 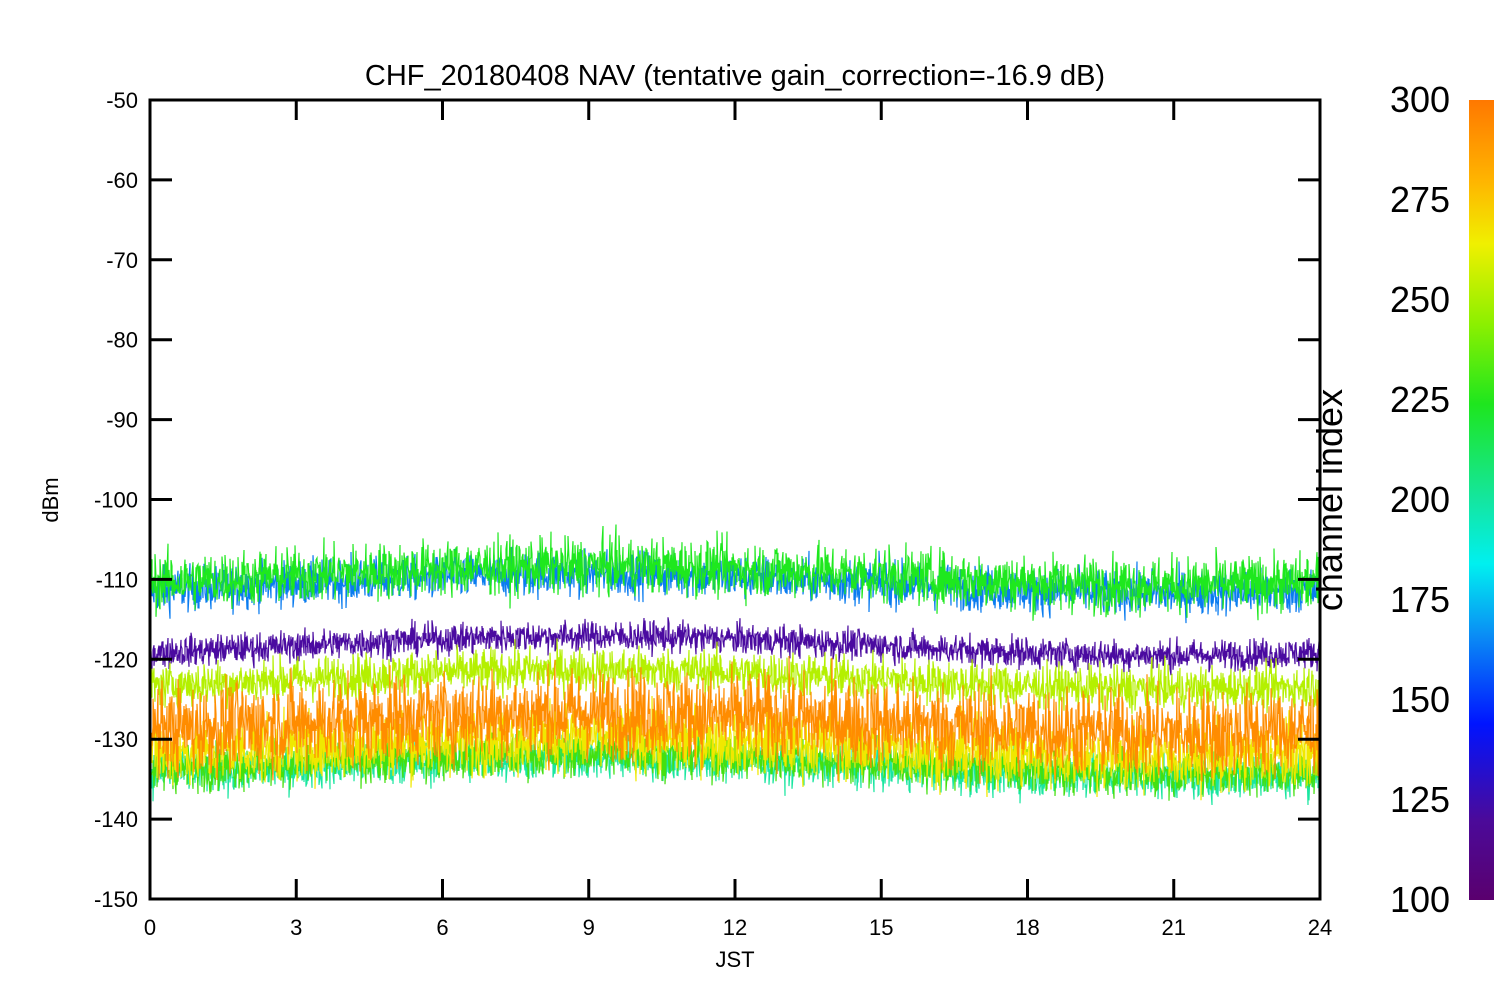 What do you see at coordinates (1420, 99) in the screenshot?
I see `colorbar-tick-label: 300` at bounding box center [1420, 99].